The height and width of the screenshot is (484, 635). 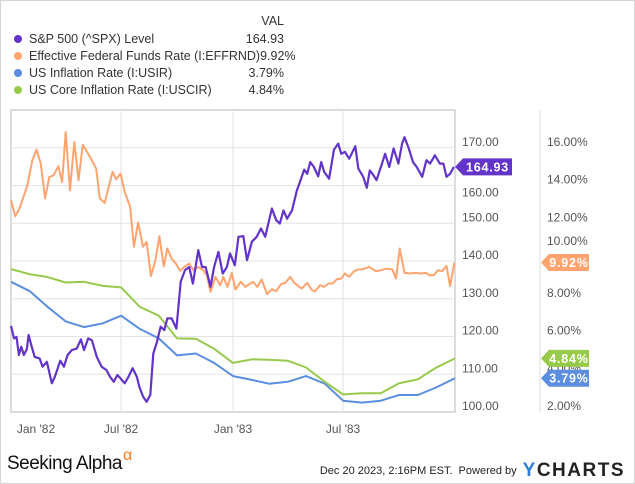 What do you see at coordinates (568, 263) in the screenshot?
I see `end-value-label: 9.92%` at bounding box center [568, 263].